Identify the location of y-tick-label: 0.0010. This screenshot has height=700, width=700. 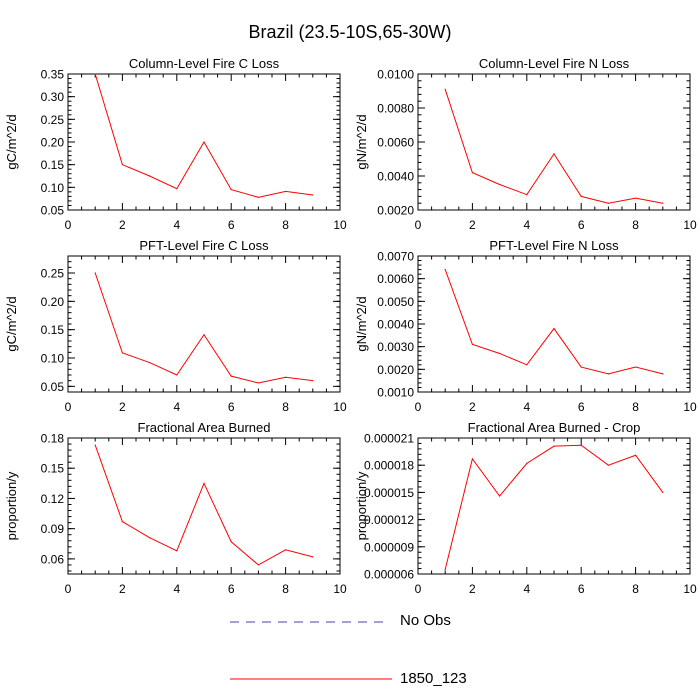
(395, 393).